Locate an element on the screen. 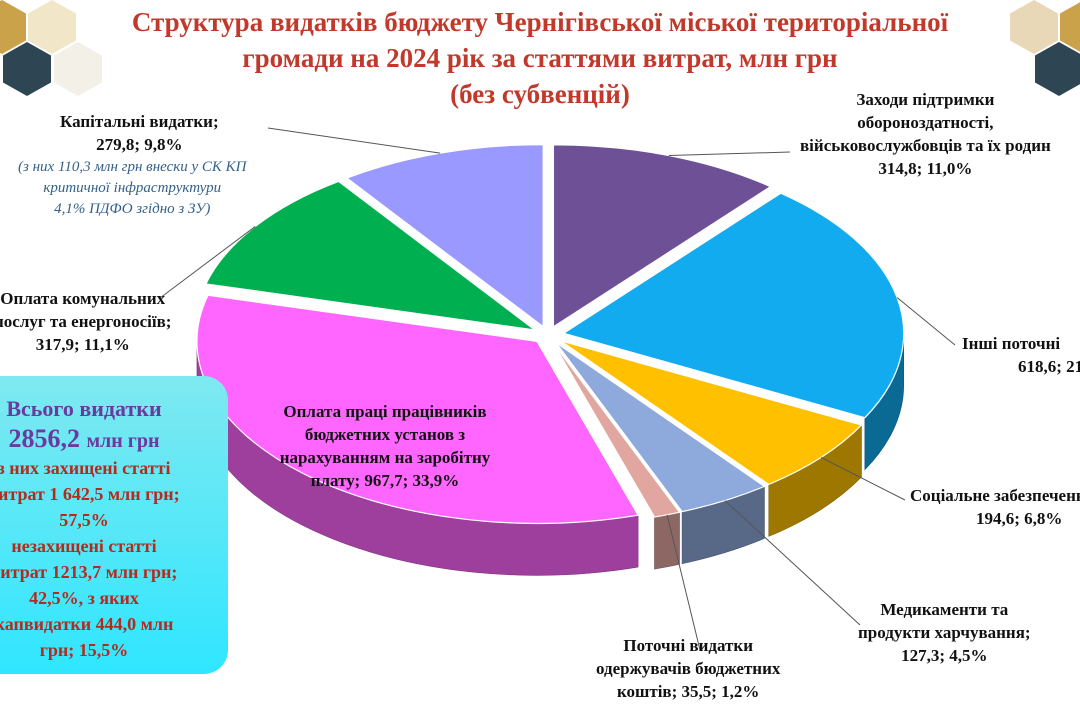 Image resolution: width=1080 pixels, height=720 pixels. data-label-line: нарахуванням на заробітну is located at coordinates (385, 457).